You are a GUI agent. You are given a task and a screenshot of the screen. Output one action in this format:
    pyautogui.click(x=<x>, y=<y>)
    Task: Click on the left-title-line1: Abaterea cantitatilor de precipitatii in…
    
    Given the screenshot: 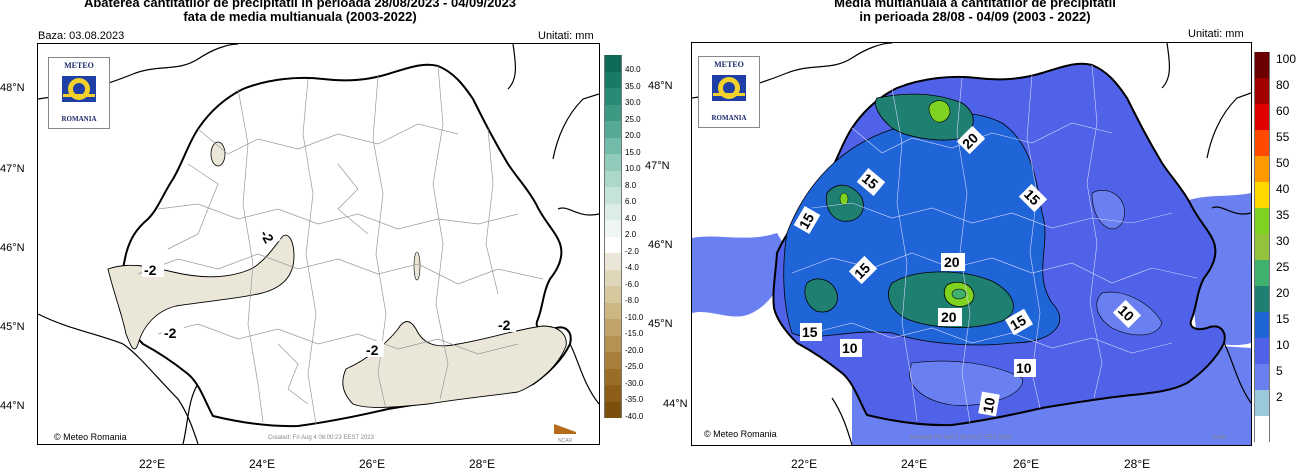 What is the action you would take?
    pyautogui.click(x=300, y=5)
    